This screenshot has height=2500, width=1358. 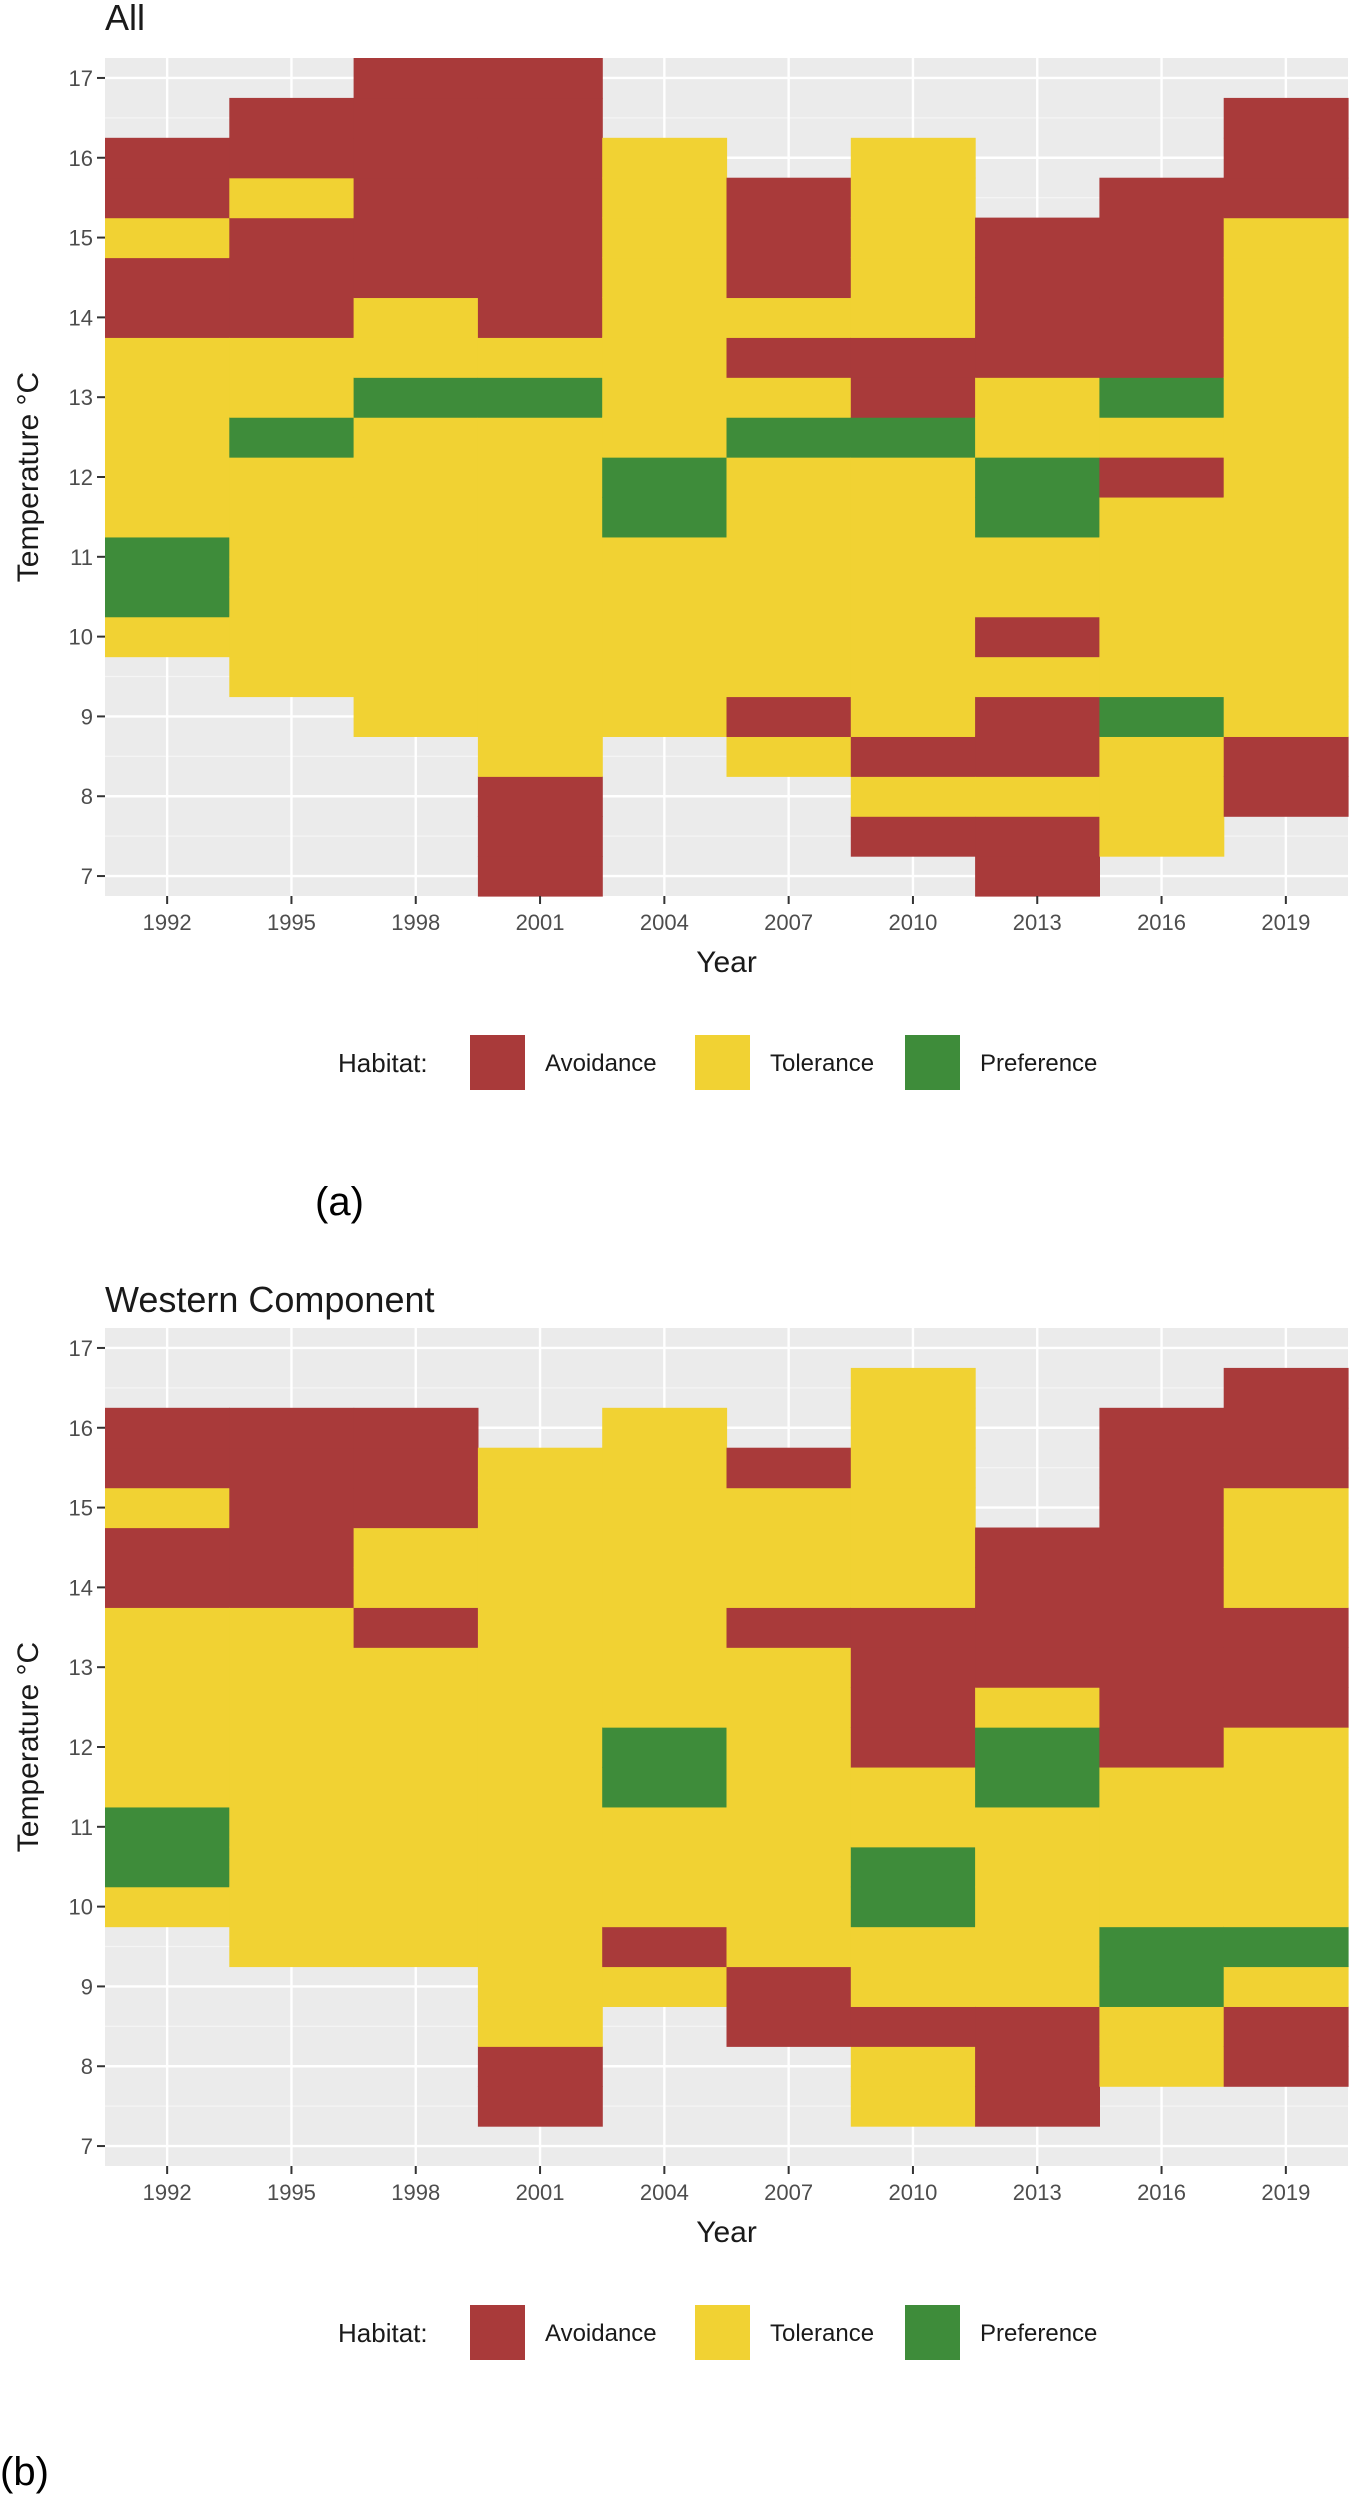 What do you see at coordinates (291, 922) in the screenshot?
I see `x-tick-label: 1995` at bounding box center [291, 922].